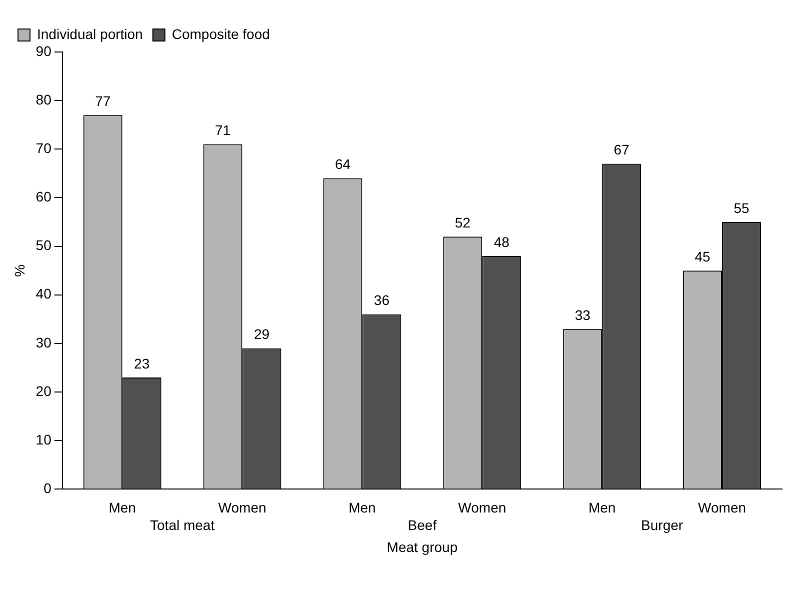  Describe the element at coordinates (44, 148) in the screenshot. I see `y-tick-label: 70` at that location.